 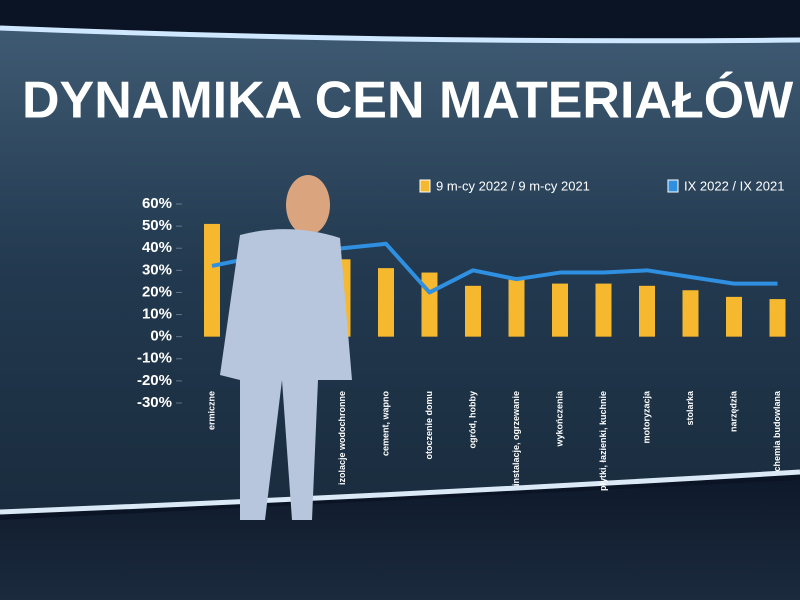 I want to click on y-tick-label: -20%, so click(x=154, y=380).